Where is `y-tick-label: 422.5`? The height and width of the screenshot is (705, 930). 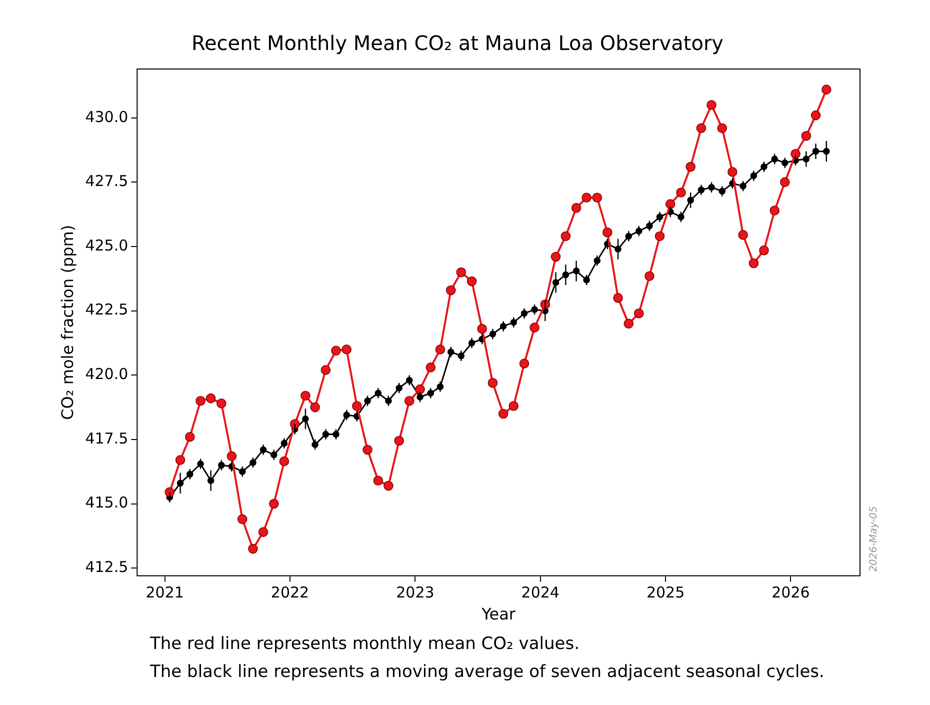
y-tick-label: 422.5 is located at coordinates (106, 309).